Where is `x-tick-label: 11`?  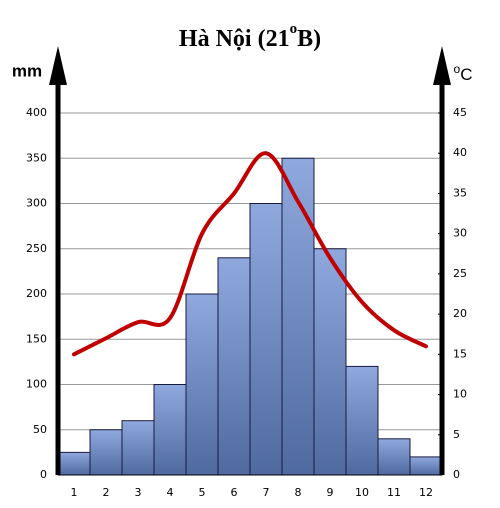 x-tick-label: 11 is located at coordinates (394, 492).